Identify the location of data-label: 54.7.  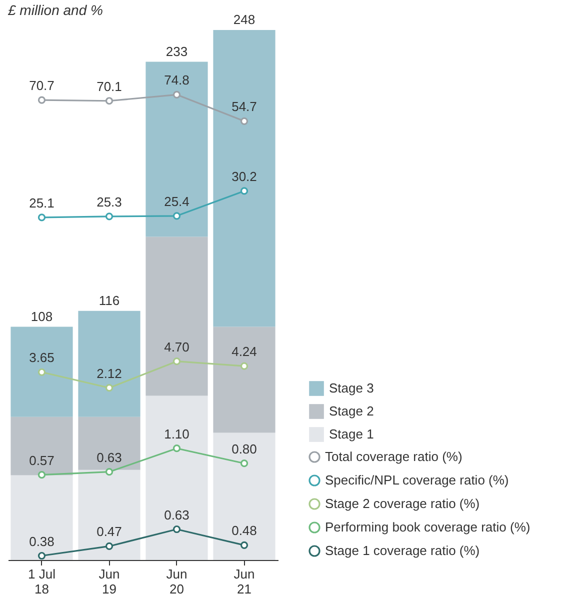
(244, 106).